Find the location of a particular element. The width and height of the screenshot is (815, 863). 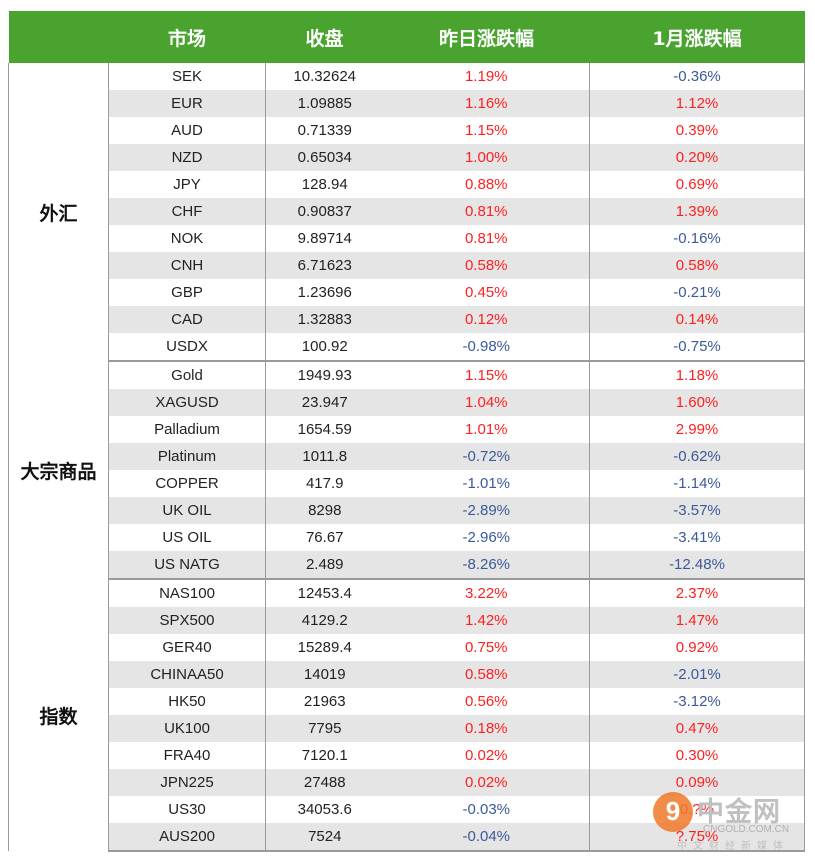

table-row: UK100 7795 0.18% 0.47% is located at coordinates (407, 728).